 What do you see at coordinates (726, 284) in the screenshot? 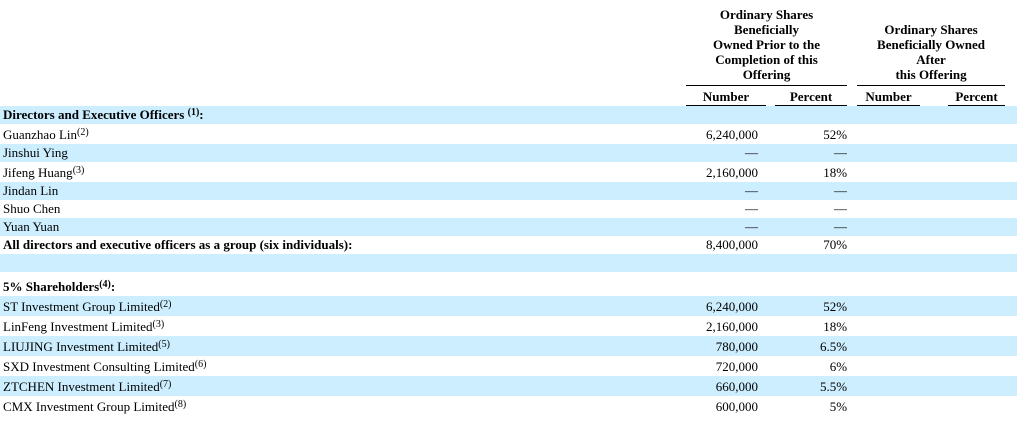
I see `cell-number-prior` at bounding box center [726, 284].